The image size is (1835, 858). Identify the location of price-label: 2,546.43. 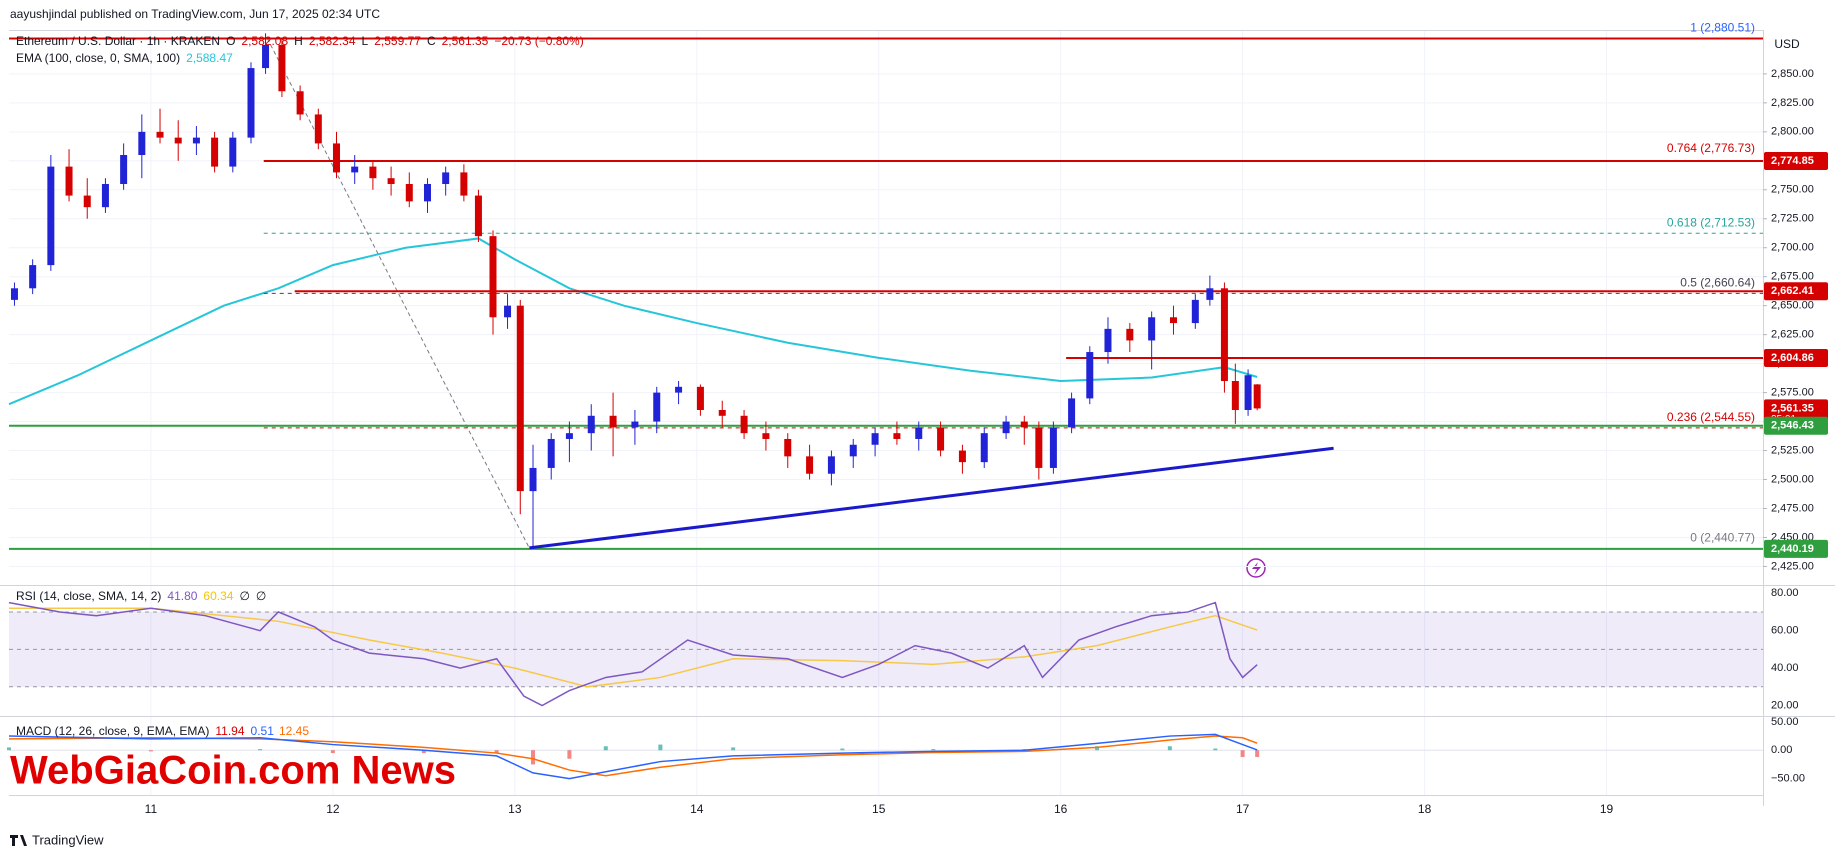
(1792, 426).